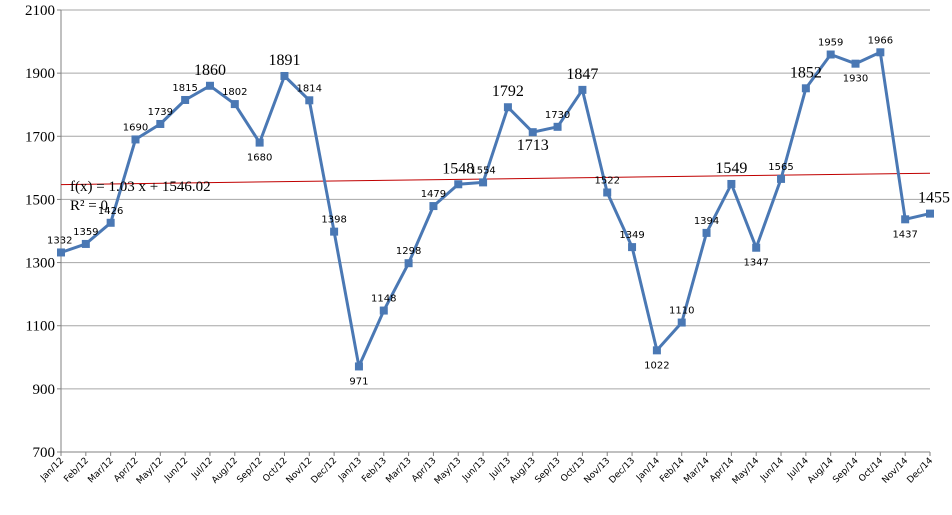  I want to click on data-label-Oct/13: 1847, so click(582, 74).